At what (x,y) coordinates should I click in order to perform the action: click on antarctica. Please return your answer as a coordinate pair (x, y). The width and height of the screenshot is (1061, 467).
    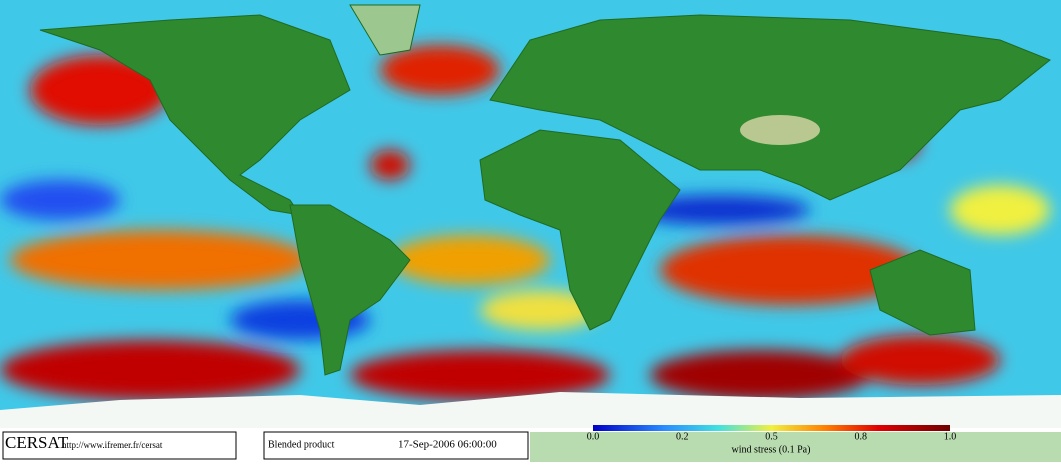
    Looking at the image, I should click on (530, 411).